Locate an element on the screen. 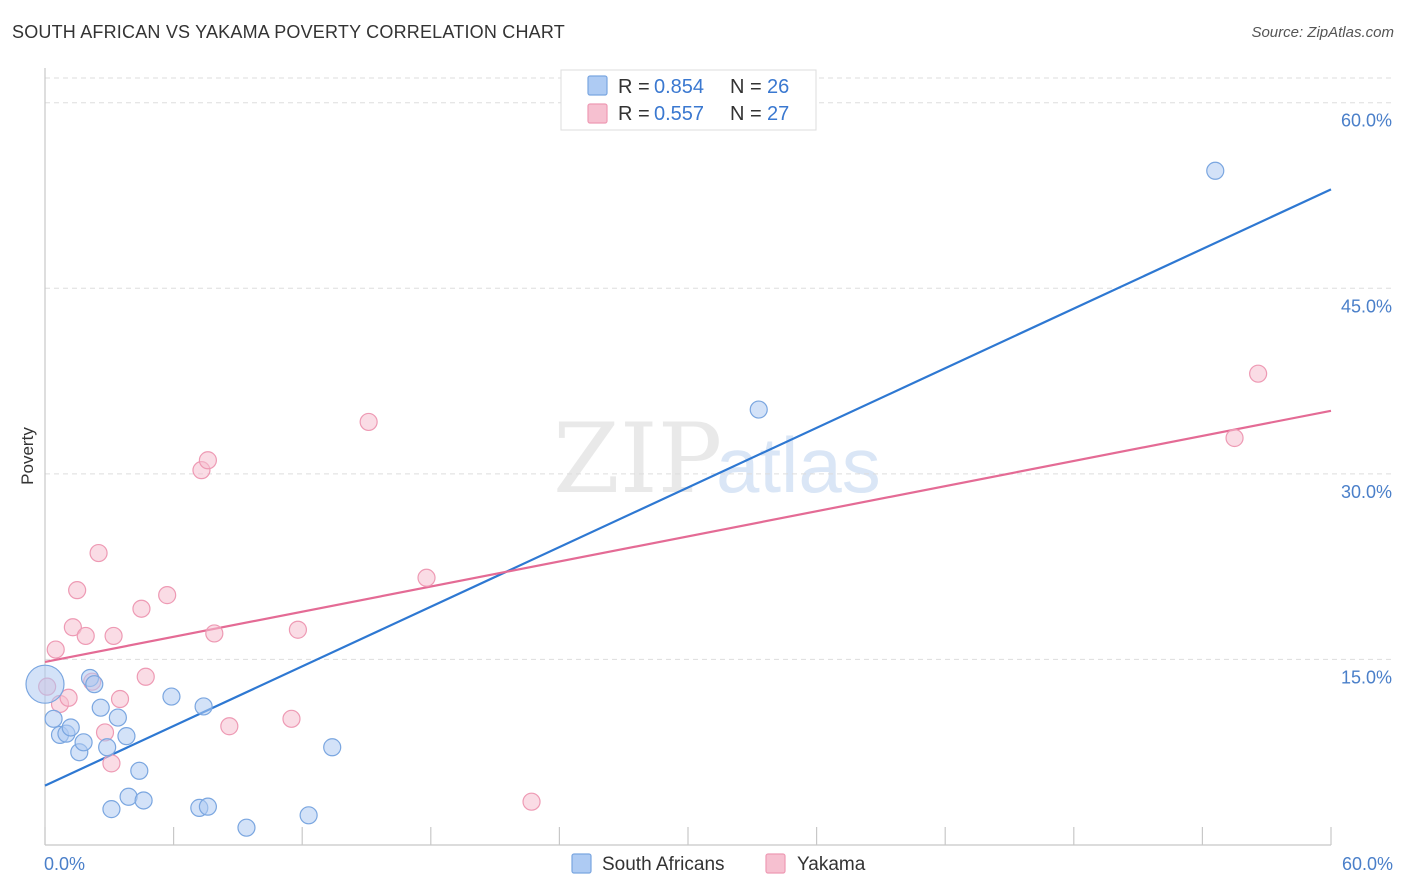  y-tick-label-15: 15.0% is located at coordinates (1366, 677).